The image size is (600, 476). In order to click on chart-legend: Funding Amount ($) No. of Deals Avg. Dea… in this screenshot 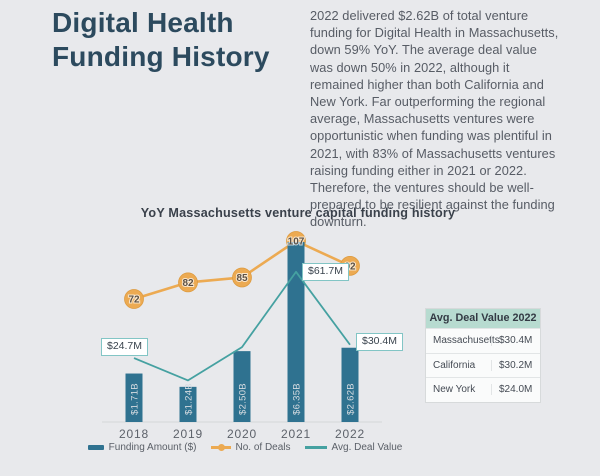, I will do `click(245, 447)`.